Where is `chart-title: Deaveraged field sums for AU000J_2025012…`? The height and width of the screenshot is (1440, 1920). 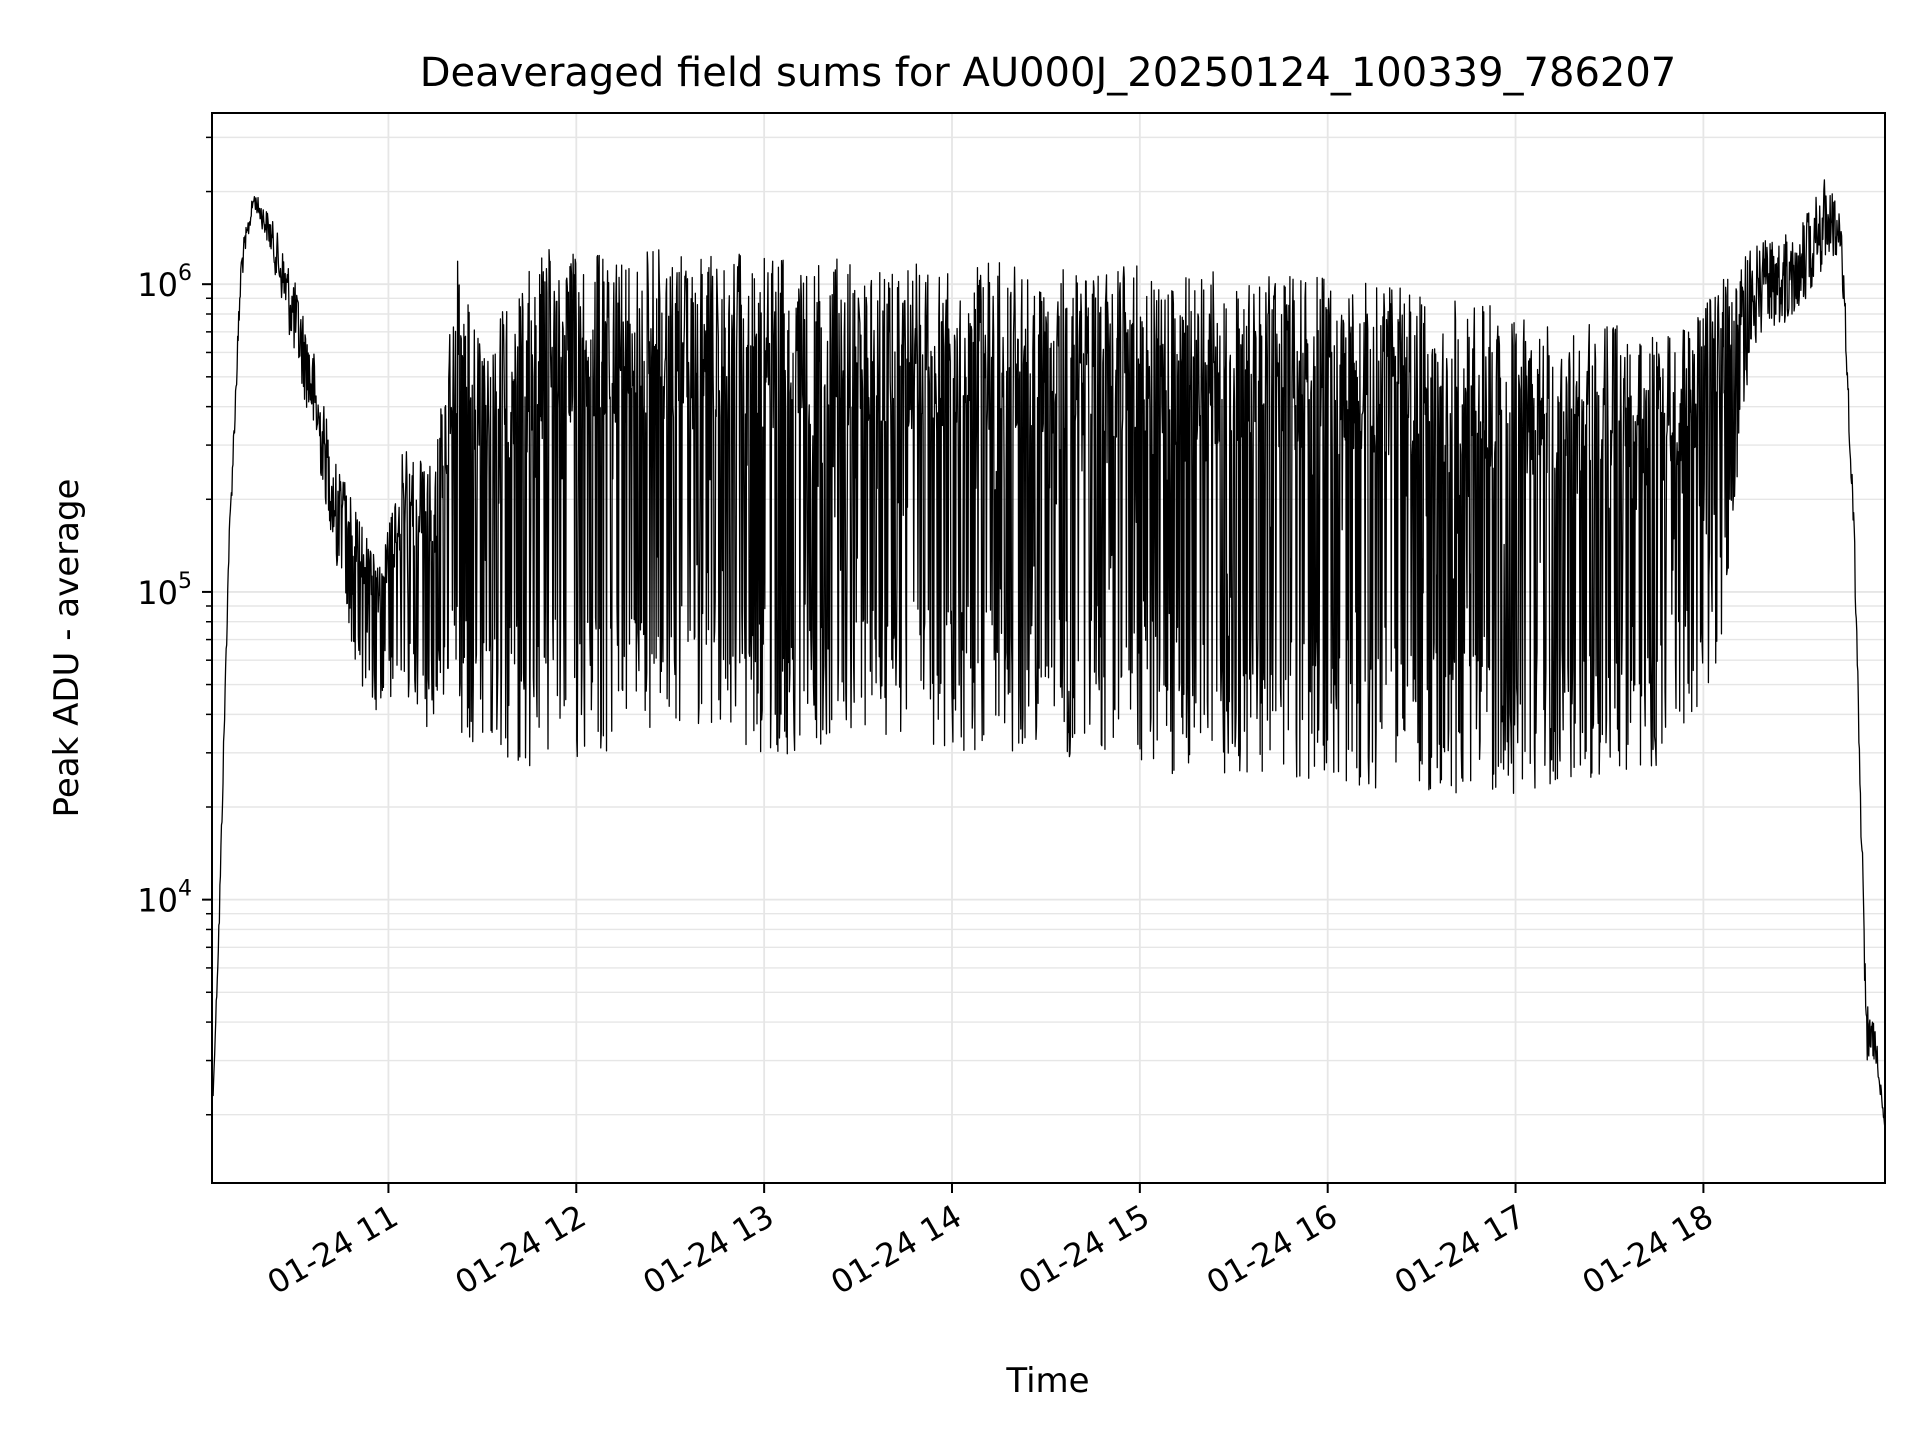 chart-title: Deaveraged field sums for AU000J_2025012… is located at coordinates (1048, 73).